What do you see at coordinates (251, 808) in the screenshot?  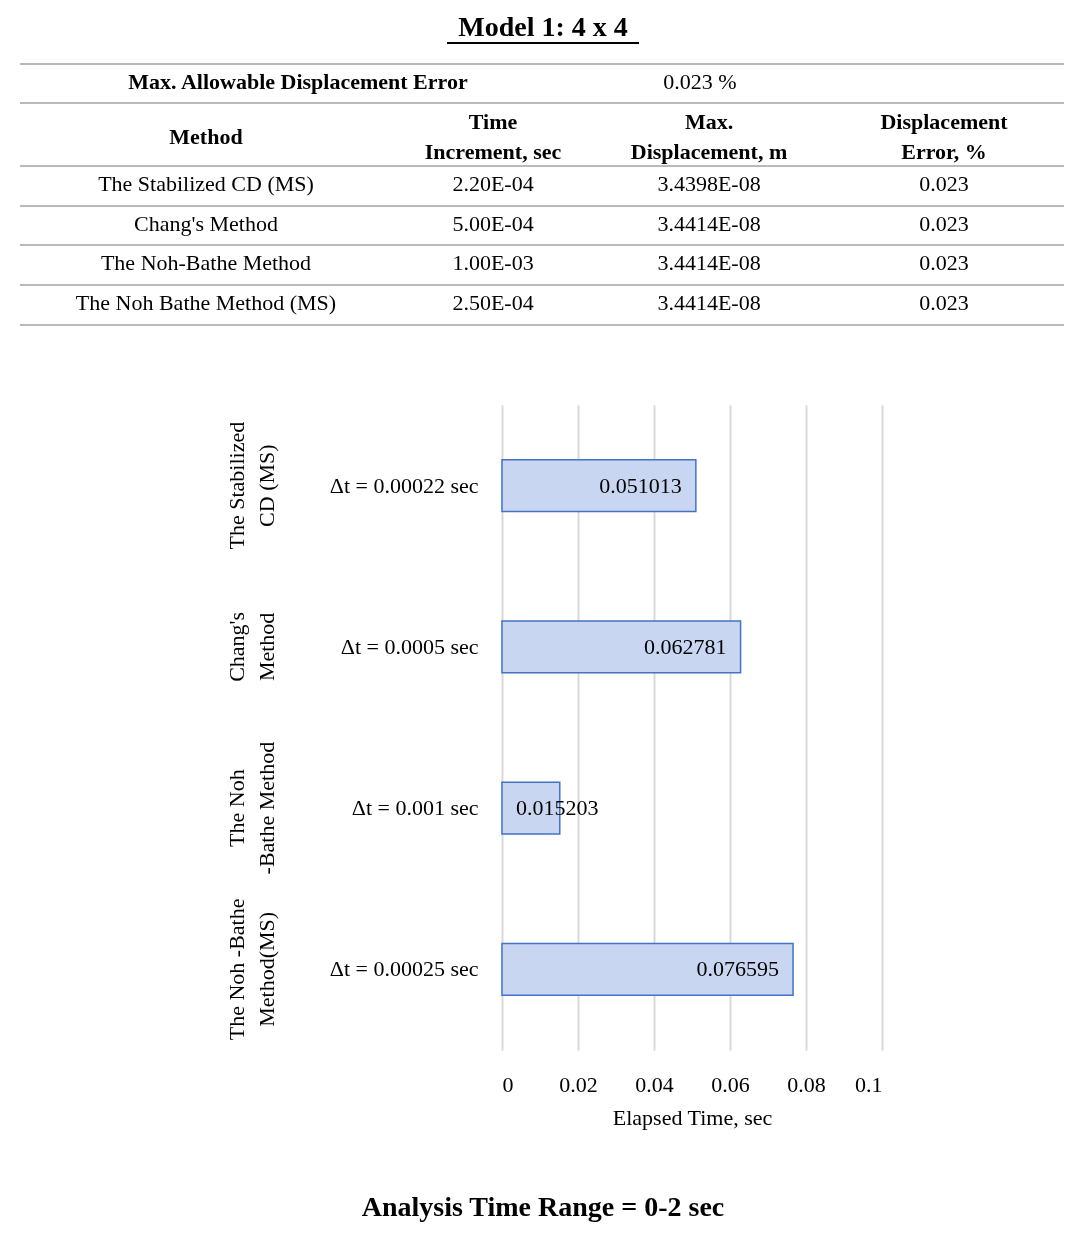 I see `text: The Noh -Bathe Method` at bounding box center [251, 808].